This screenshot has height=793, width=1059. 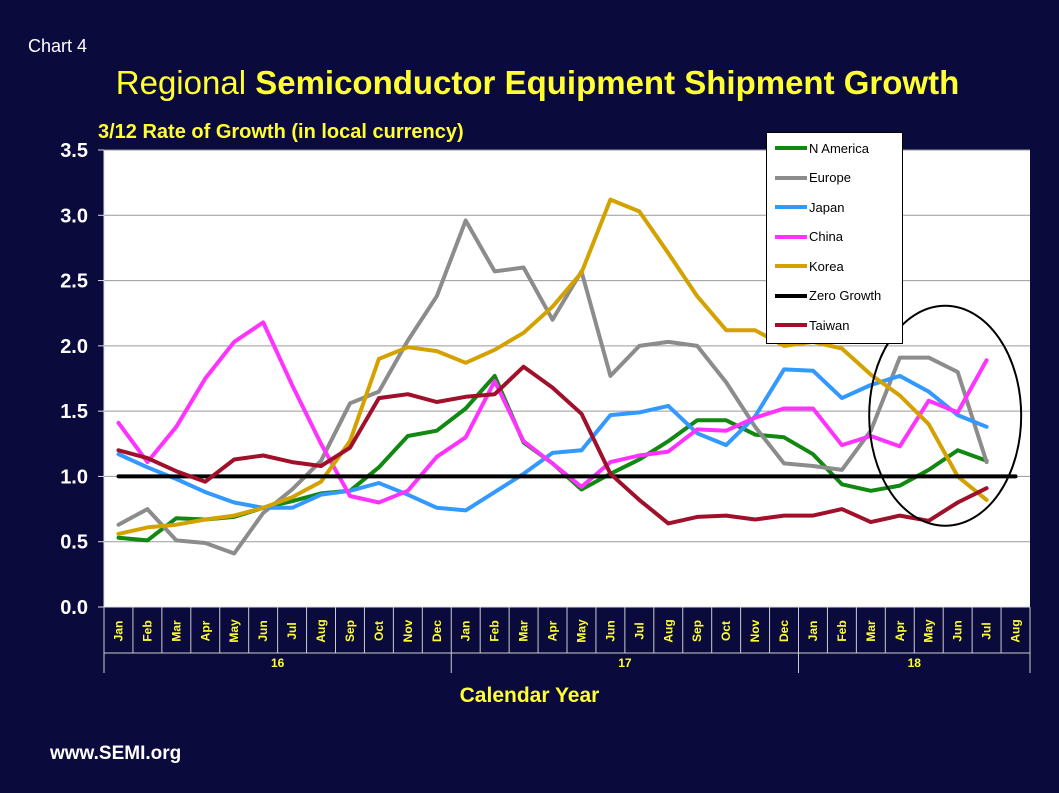 What do you see at coordinates (74, 477) in the screenshot?
I see `y-tick-label: 1.0` at bounding box center [74, 477].